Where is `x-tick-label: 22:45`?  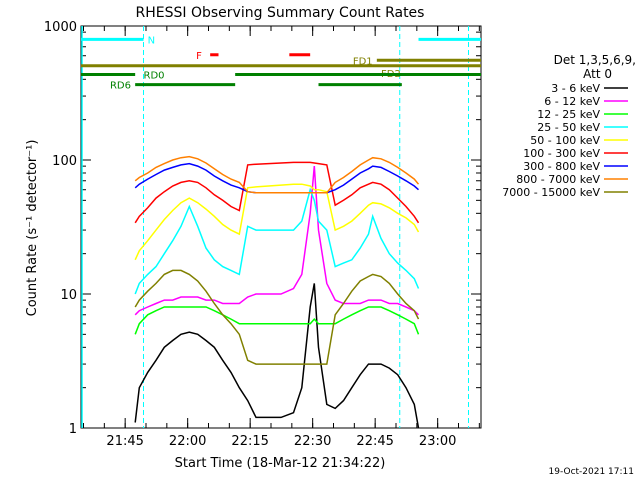
x-tick-label: 22:45 is located at coordinates (374, 441).